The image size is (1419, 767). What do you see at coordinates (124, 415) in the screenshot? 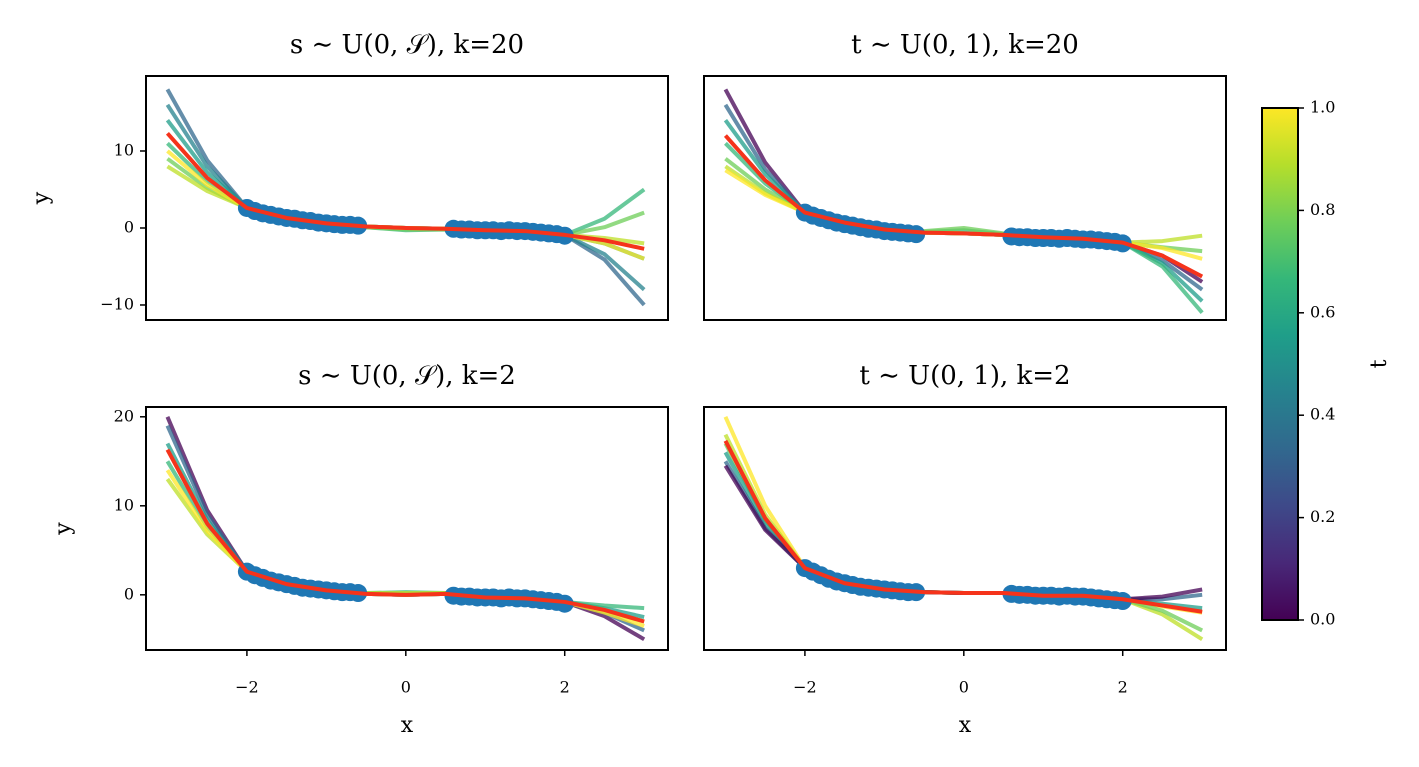
I see `y-tick-label: 20` at bounding box center [124, 415].